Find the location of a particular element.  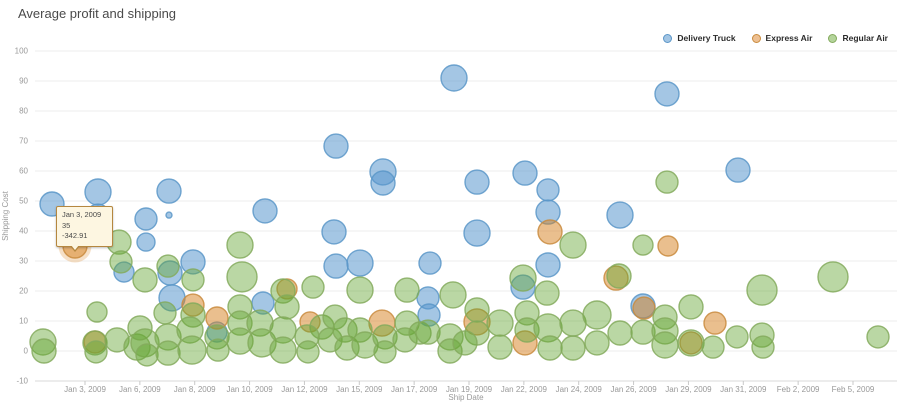

legend-item-express-air: Express Air is located at coordinates (781, 38).